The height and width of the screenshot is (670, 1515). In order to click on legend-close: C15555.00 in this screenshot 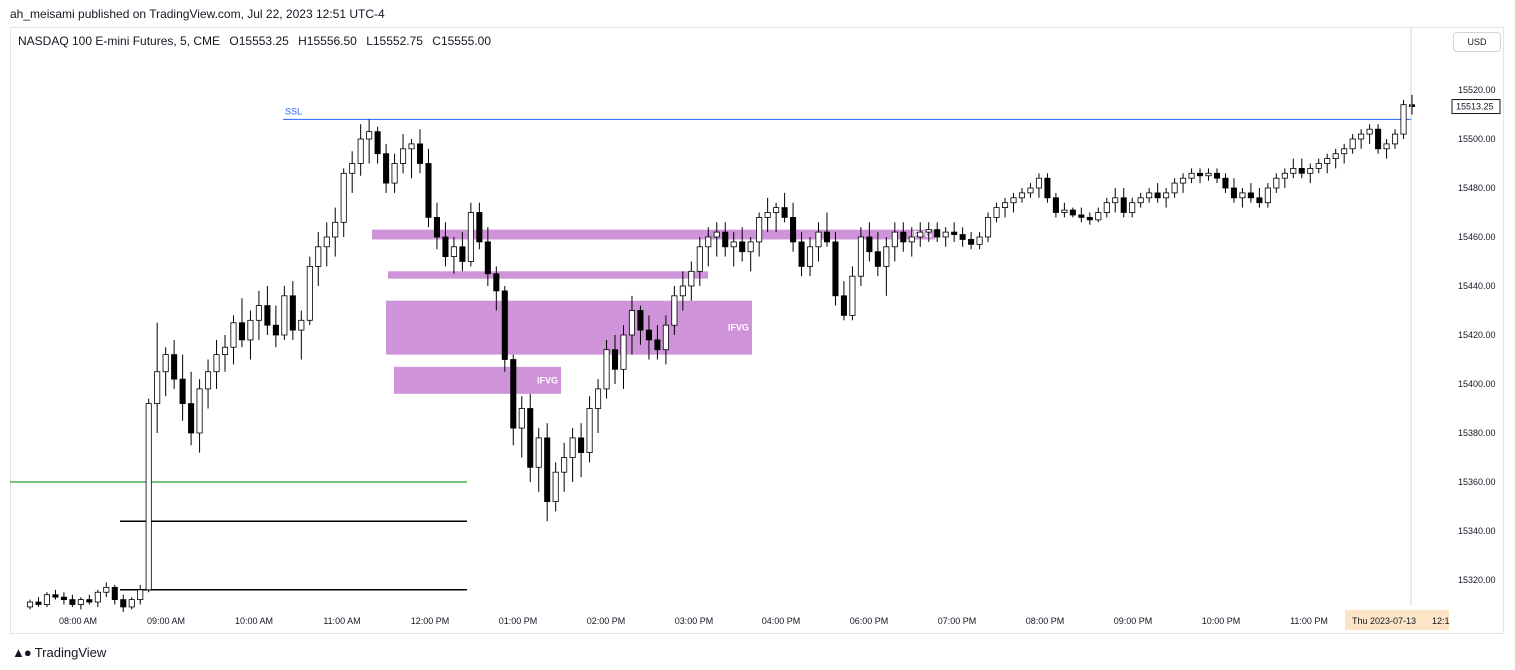, I will do `click(461, 41)`.